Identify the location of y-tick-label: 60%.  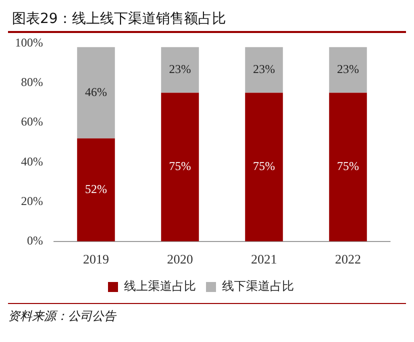
(31, 121).